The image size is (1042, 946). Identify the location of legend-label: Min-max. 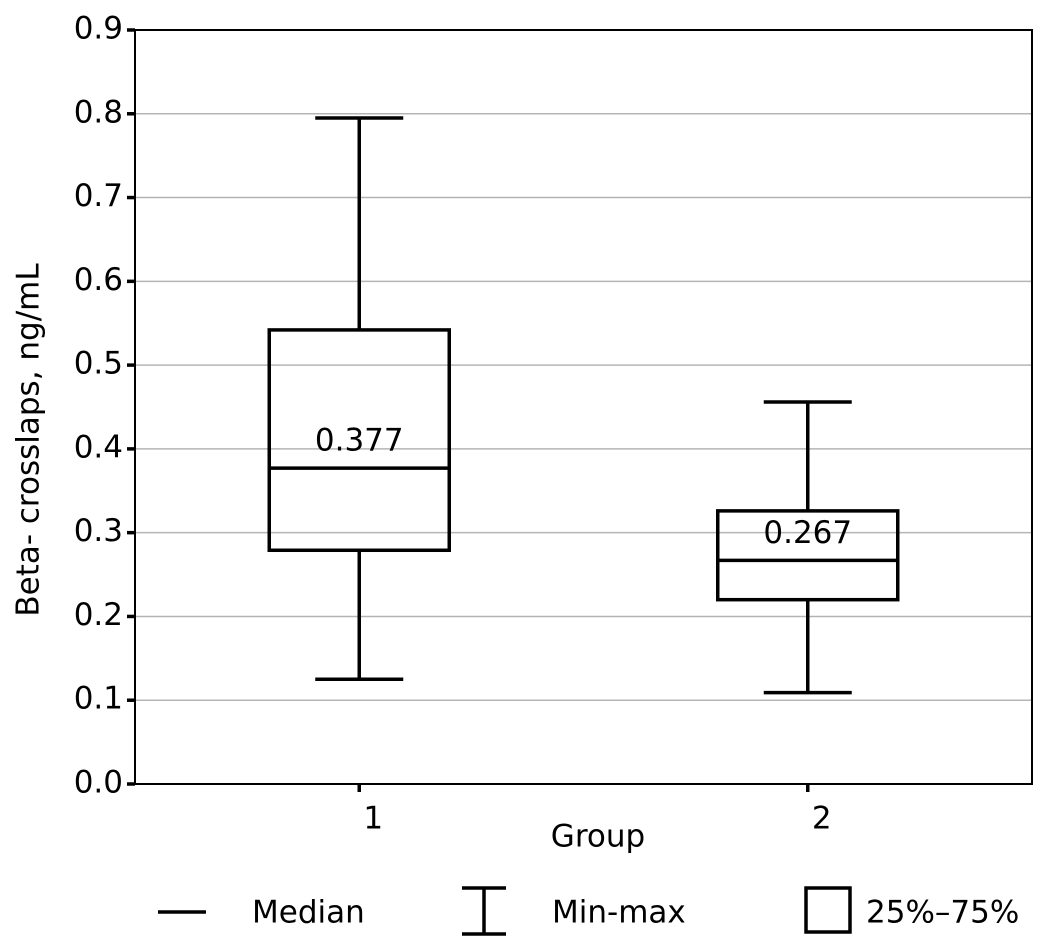
(619, 913).